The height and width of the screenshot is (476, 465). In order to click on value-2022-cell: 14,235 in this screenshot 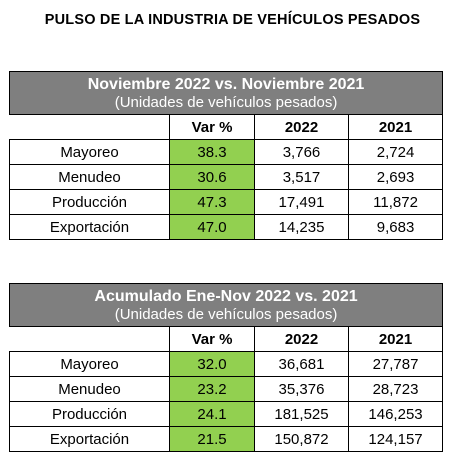, I will do `click(301, 227)`.